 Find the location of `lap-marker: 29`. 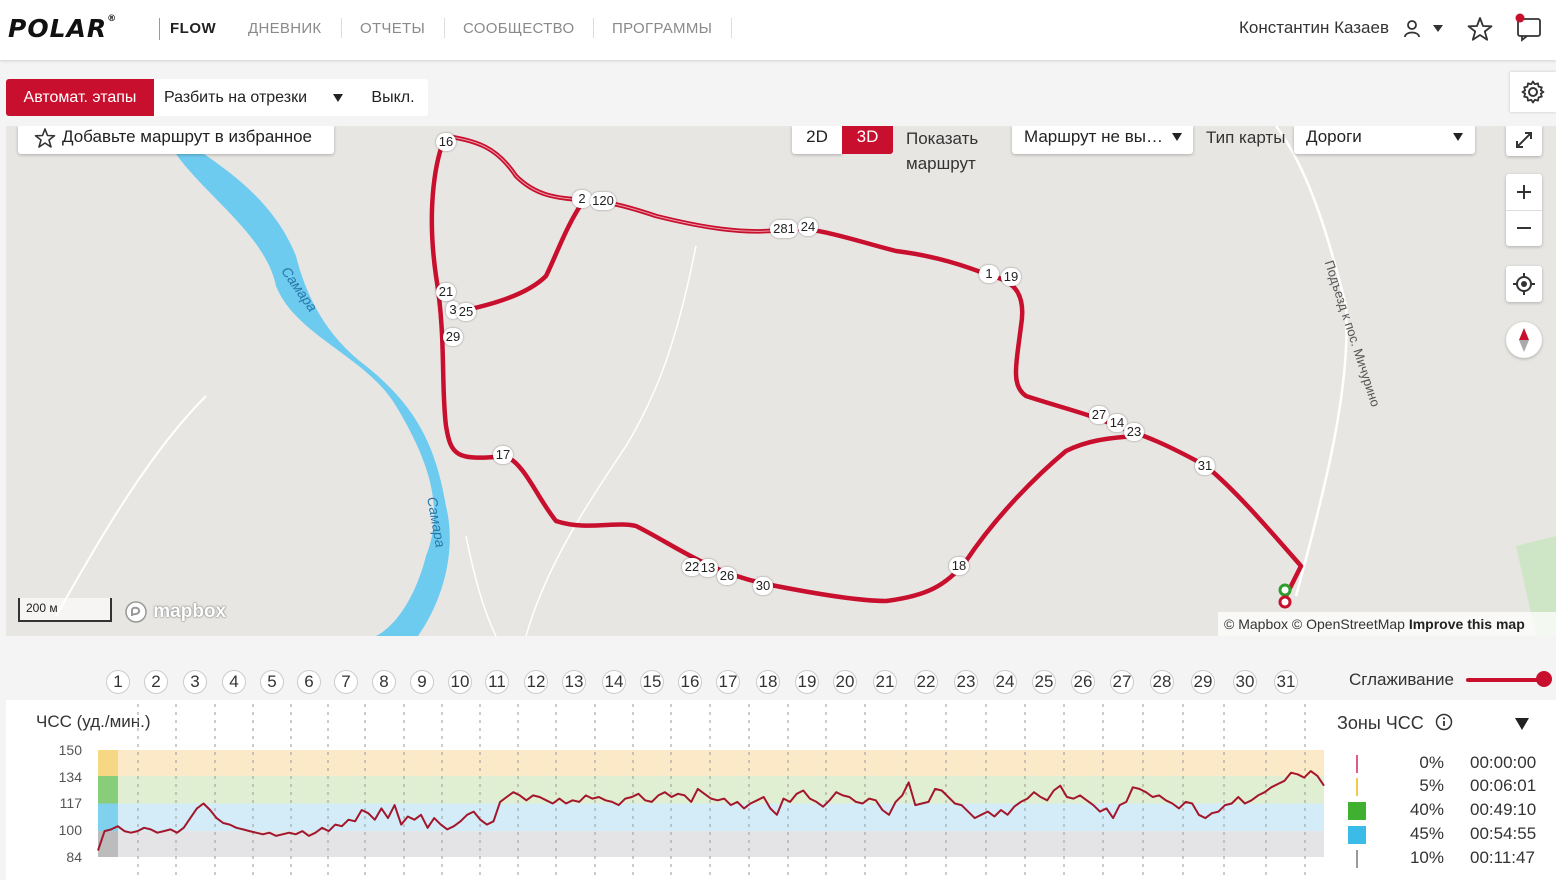

lap-marker: 29 is located at coordinates (453, 337).